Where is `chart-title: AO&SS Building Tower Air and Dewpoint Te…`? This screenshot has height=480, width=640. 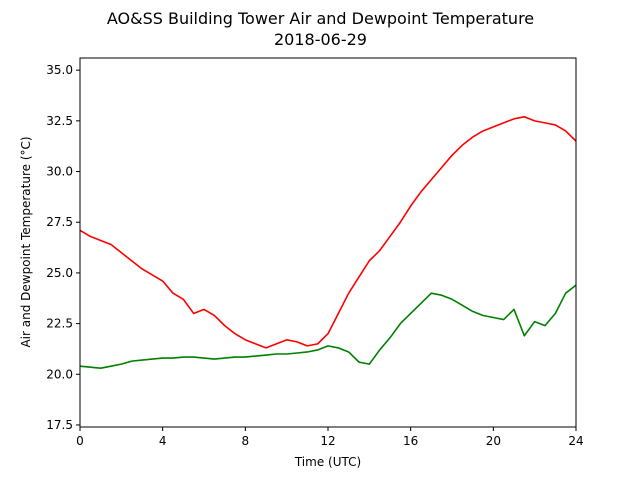
chart-title: AO&SS Building Tower Air and Dewpoint Te… is located at coordinates (320, 18).